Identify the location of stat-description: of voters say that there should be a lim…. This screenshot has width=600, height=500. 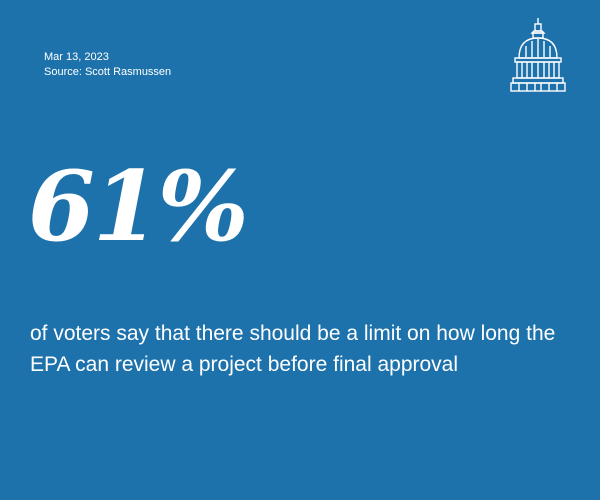
(293, 349).